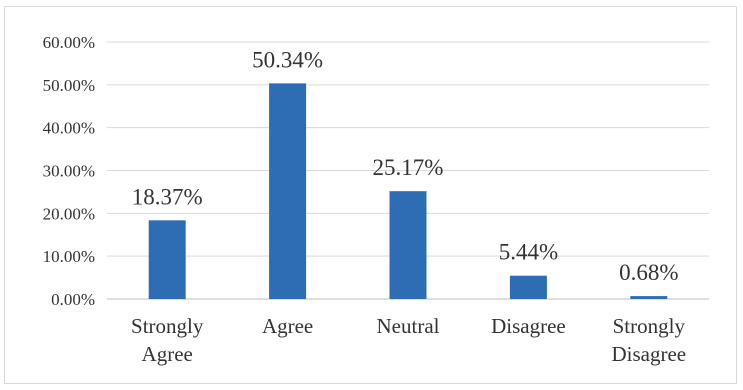  I want to click on data-label: 0.68%, so click(648, 272).